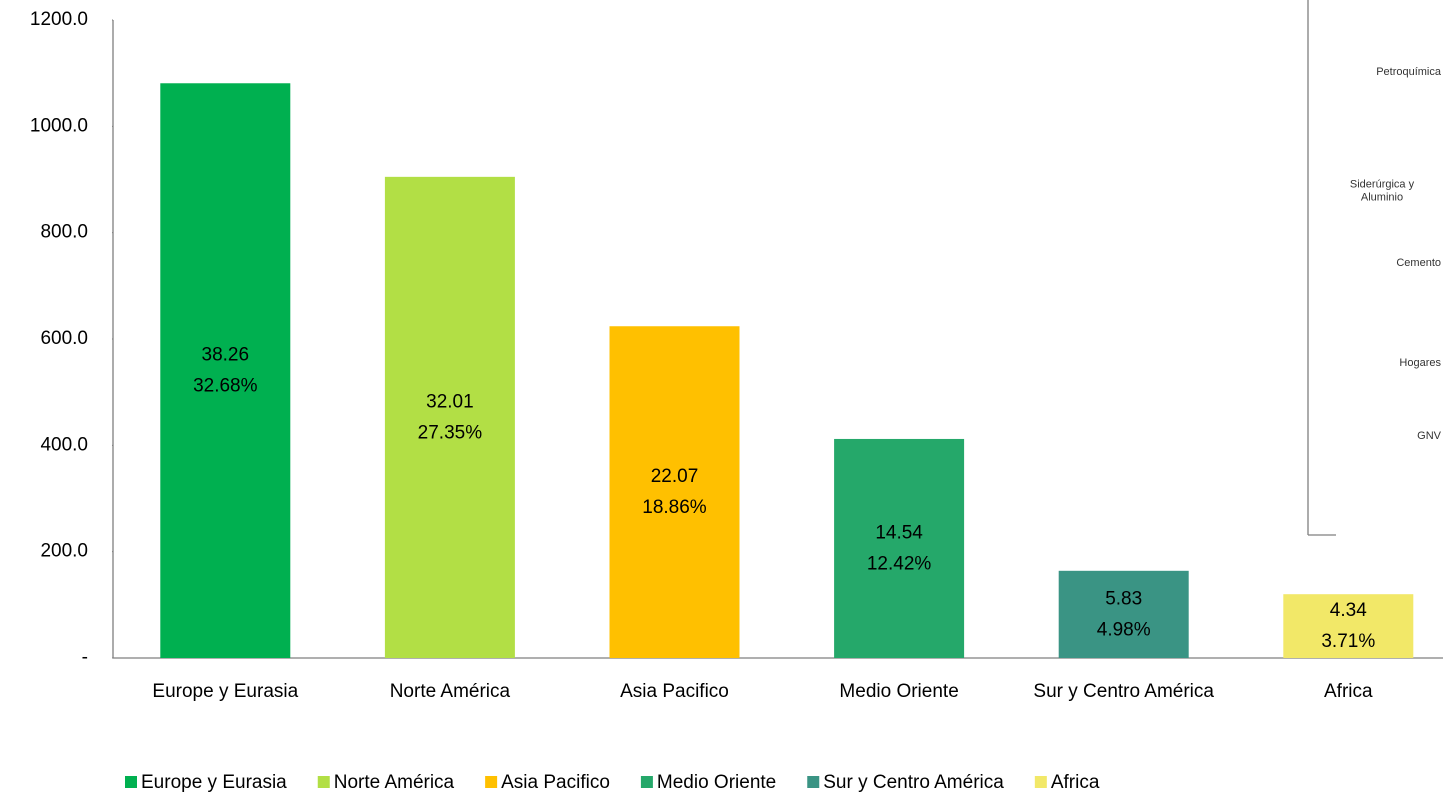 This screenshot has height=796, width=1443. I want to click on data-label-value: 14.54, so click(899, 532).